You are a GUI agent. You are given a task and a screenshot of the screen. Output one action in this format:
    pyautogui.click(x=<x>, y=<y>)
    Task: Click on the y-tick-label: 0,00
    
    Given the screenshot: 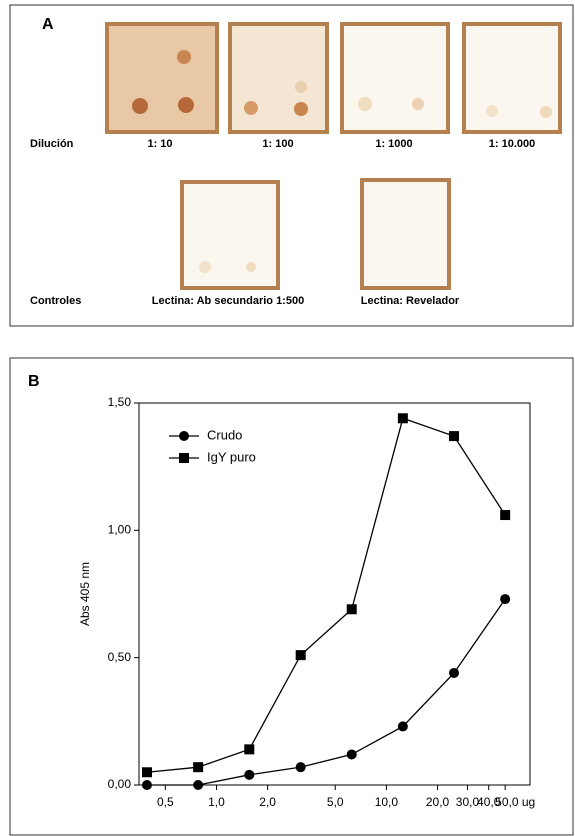 What is the action you would take?
    pyautogui.click(x=120, y=784)
    